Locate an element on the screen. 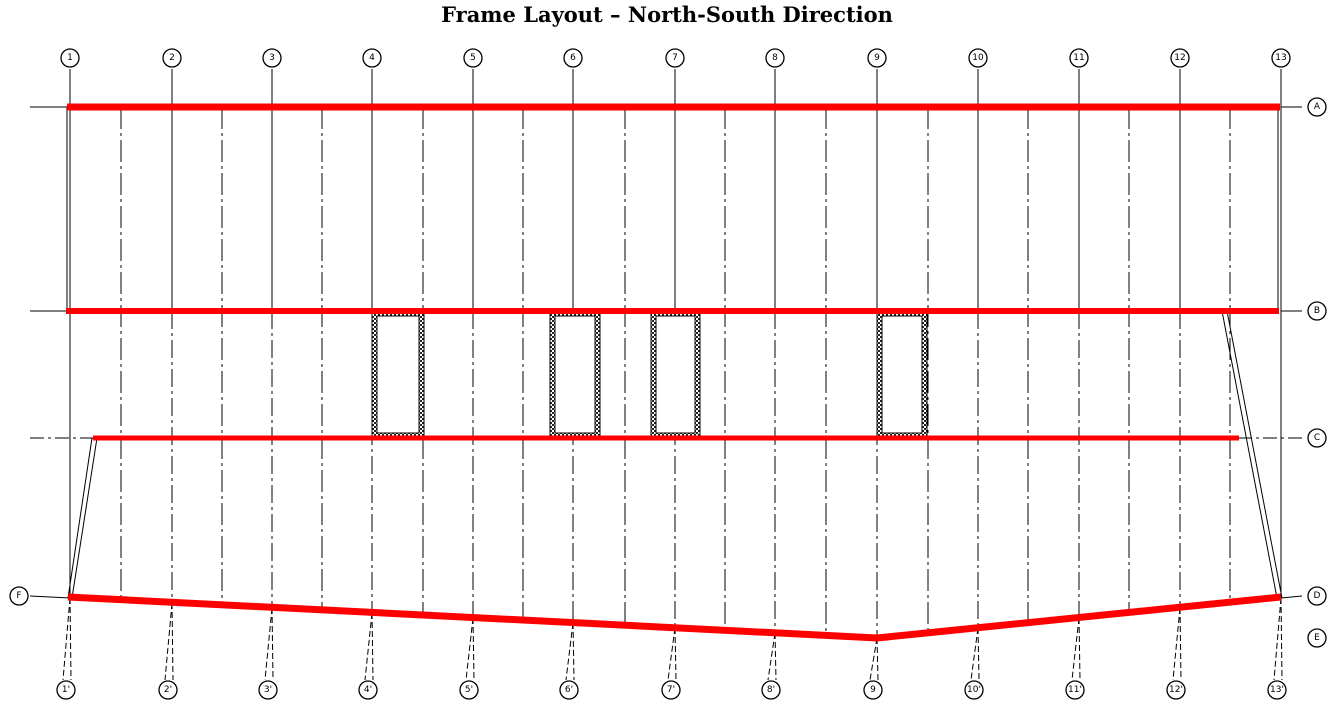 The height and width of the screenshot is (705, 1334). frame-line-bottom is located at coordinates (674, 617).